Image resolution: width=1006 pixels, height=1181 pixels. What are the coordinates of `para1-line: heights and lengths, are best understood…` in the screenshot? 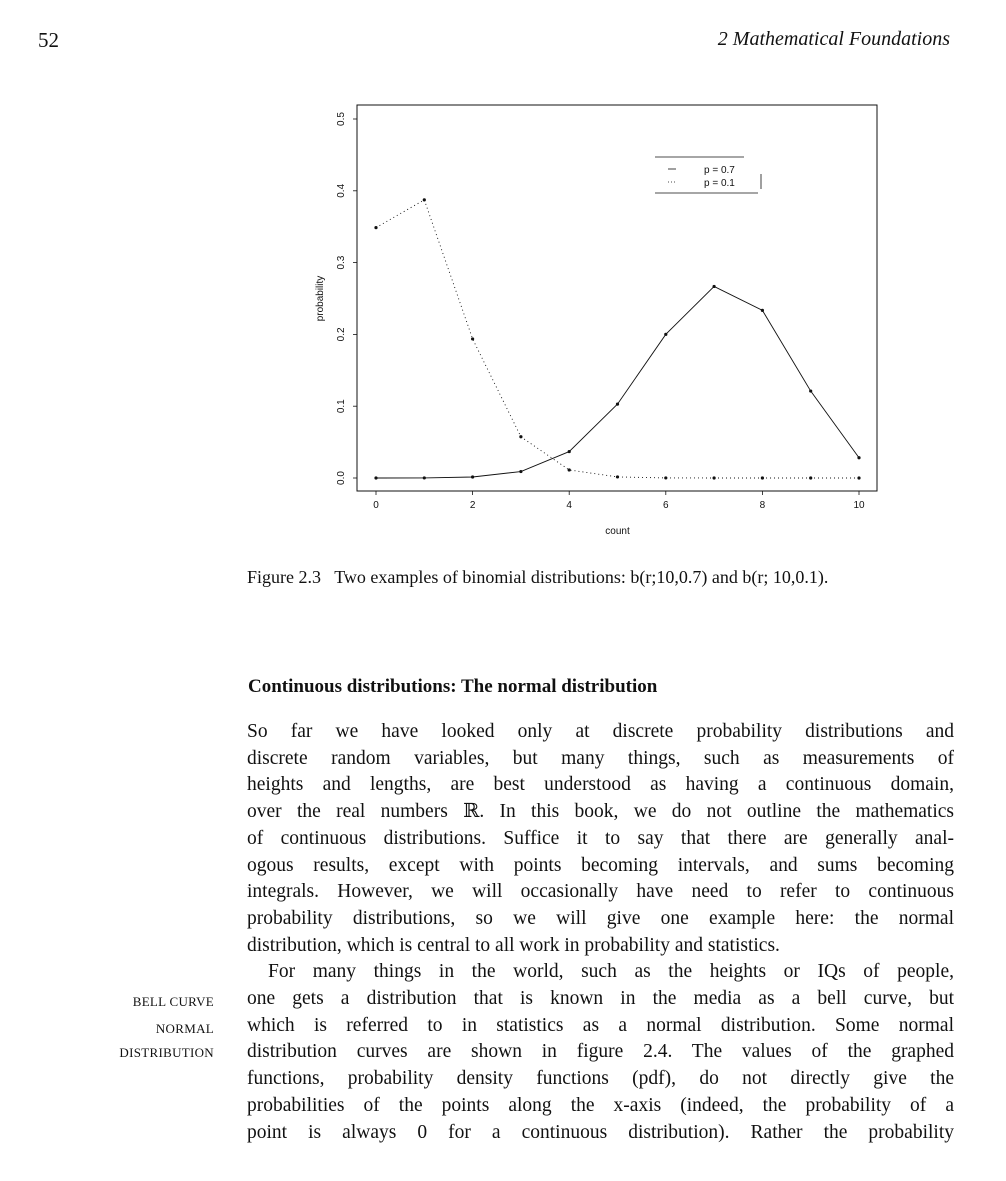 It's located at (600, 785).